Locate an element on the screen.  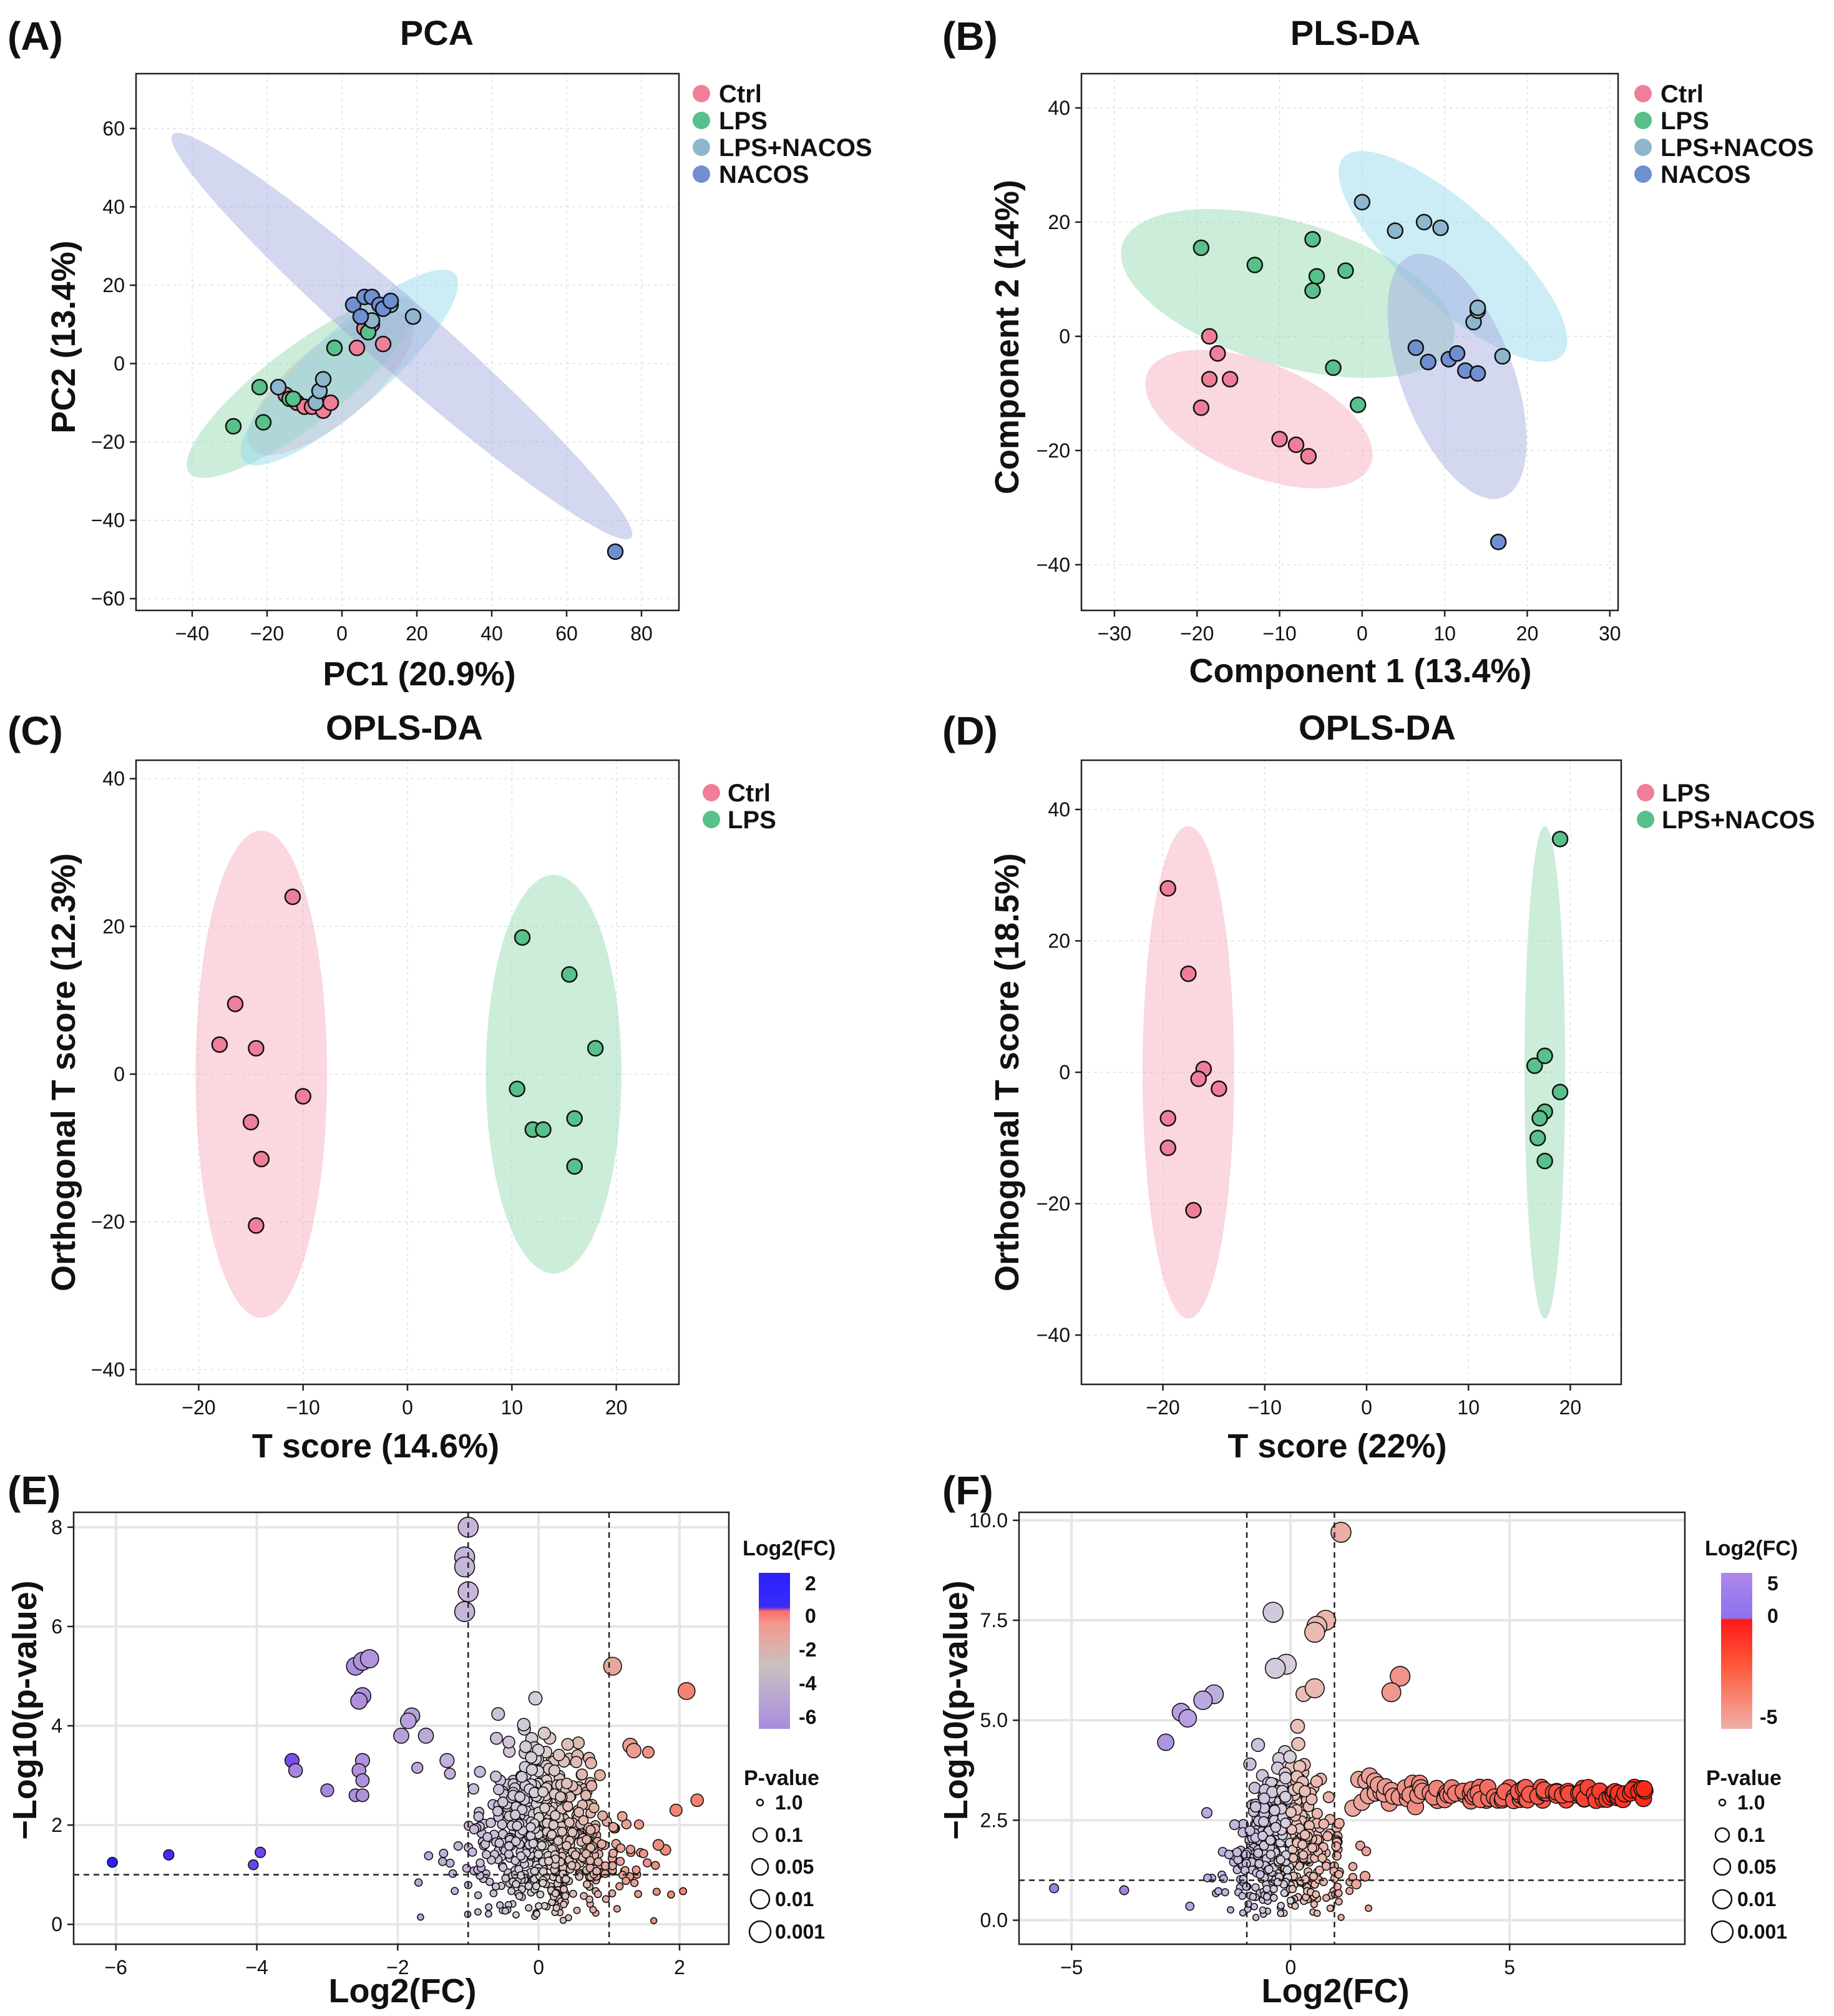
y-tick-label: 20 is located at coordinates (113, 285).